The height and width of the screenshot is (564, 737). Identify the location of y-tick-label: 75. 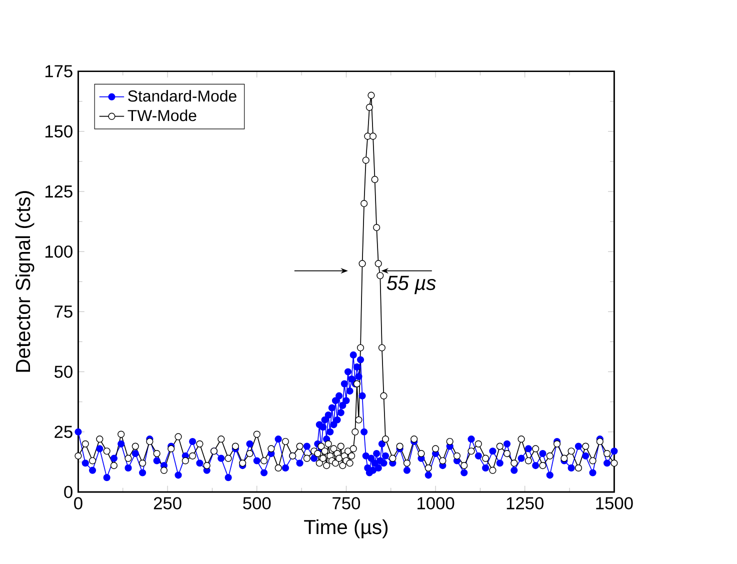
(63, 312).